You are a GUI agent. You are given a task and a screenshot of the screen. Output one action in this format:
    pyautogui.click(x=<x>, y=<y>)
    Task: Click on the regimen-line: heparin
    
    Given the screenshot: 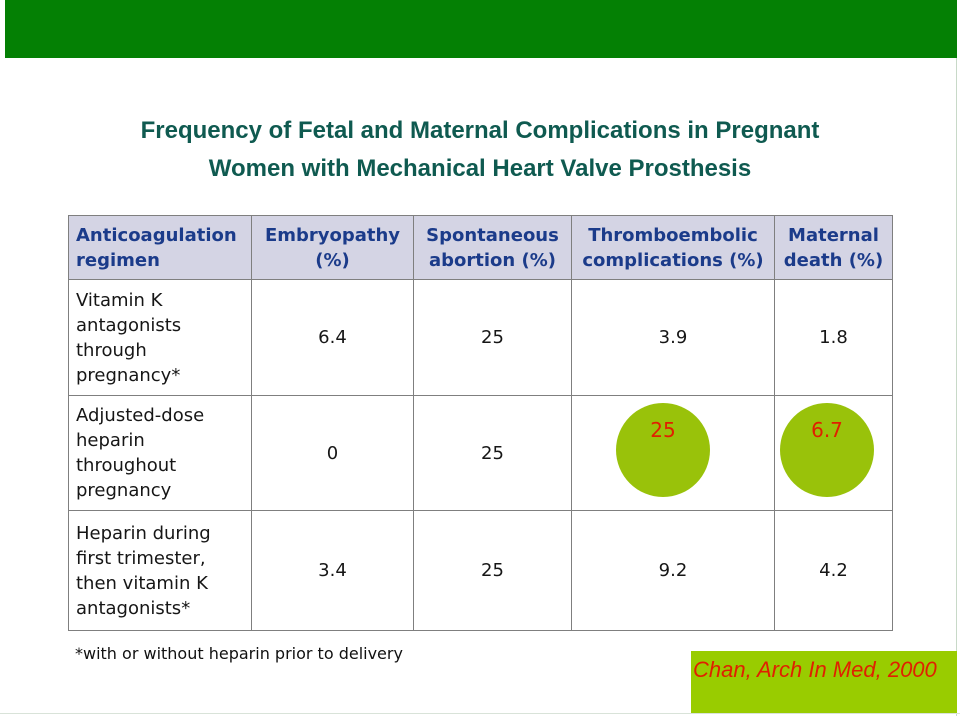 What is the action you would take?
    pyautogui.click(x=110, y=440)
    